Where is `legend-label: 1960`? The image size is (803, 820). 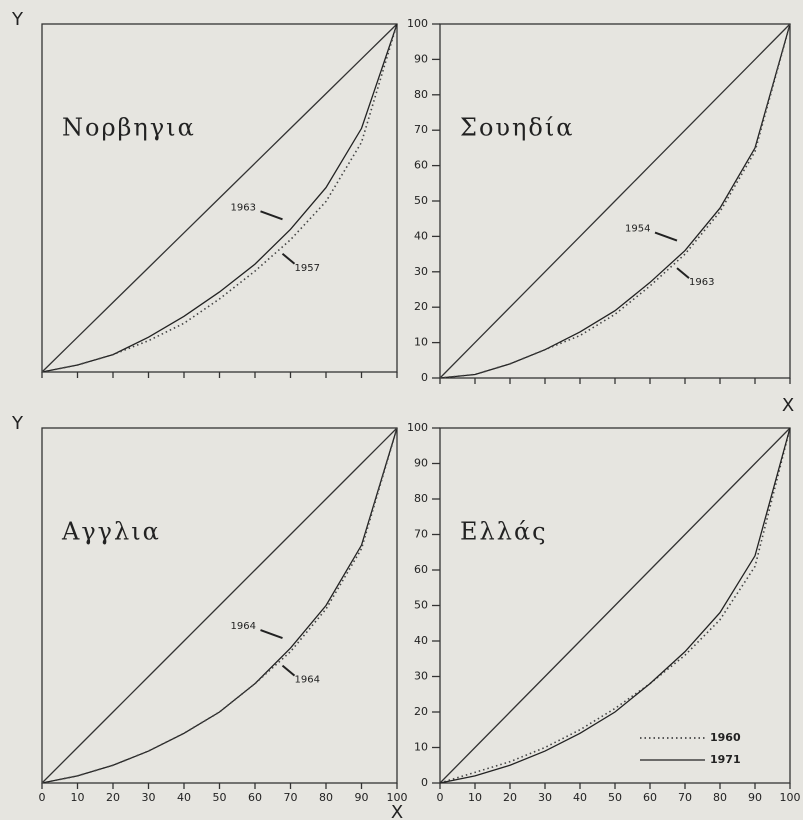 legend-label: 1960 is located at coordinates (725, 737).